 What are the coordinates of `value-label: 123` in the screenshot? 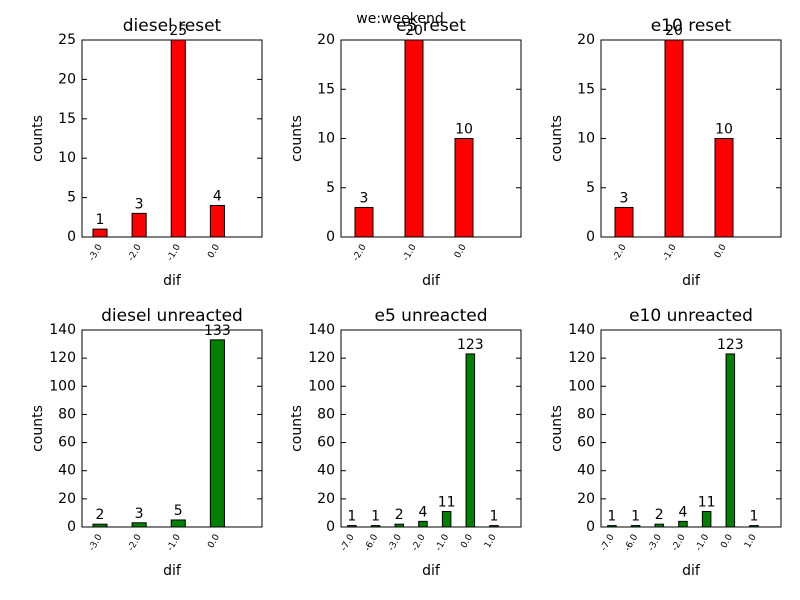 It's located at (730, 345).